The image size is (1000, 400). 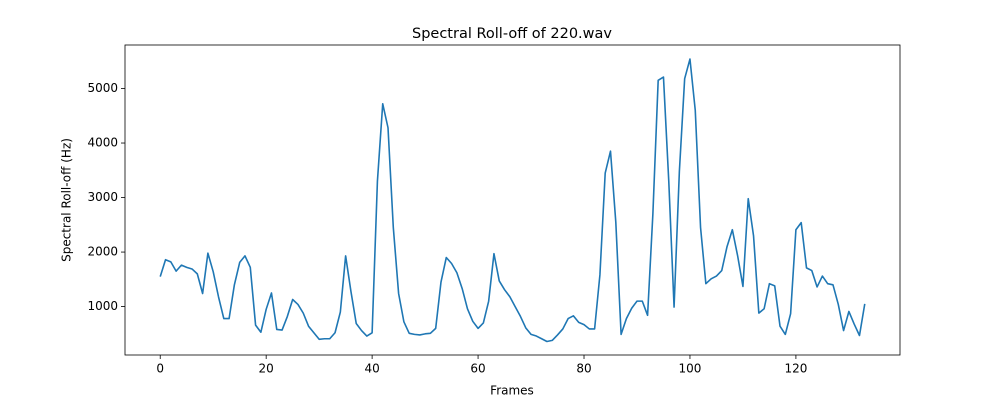 What do you see at coordinates (512, 34) in the screenshot?
I see `chart-title: Spectral Roll-off of 220.wav` at bounding box center [512, 34].